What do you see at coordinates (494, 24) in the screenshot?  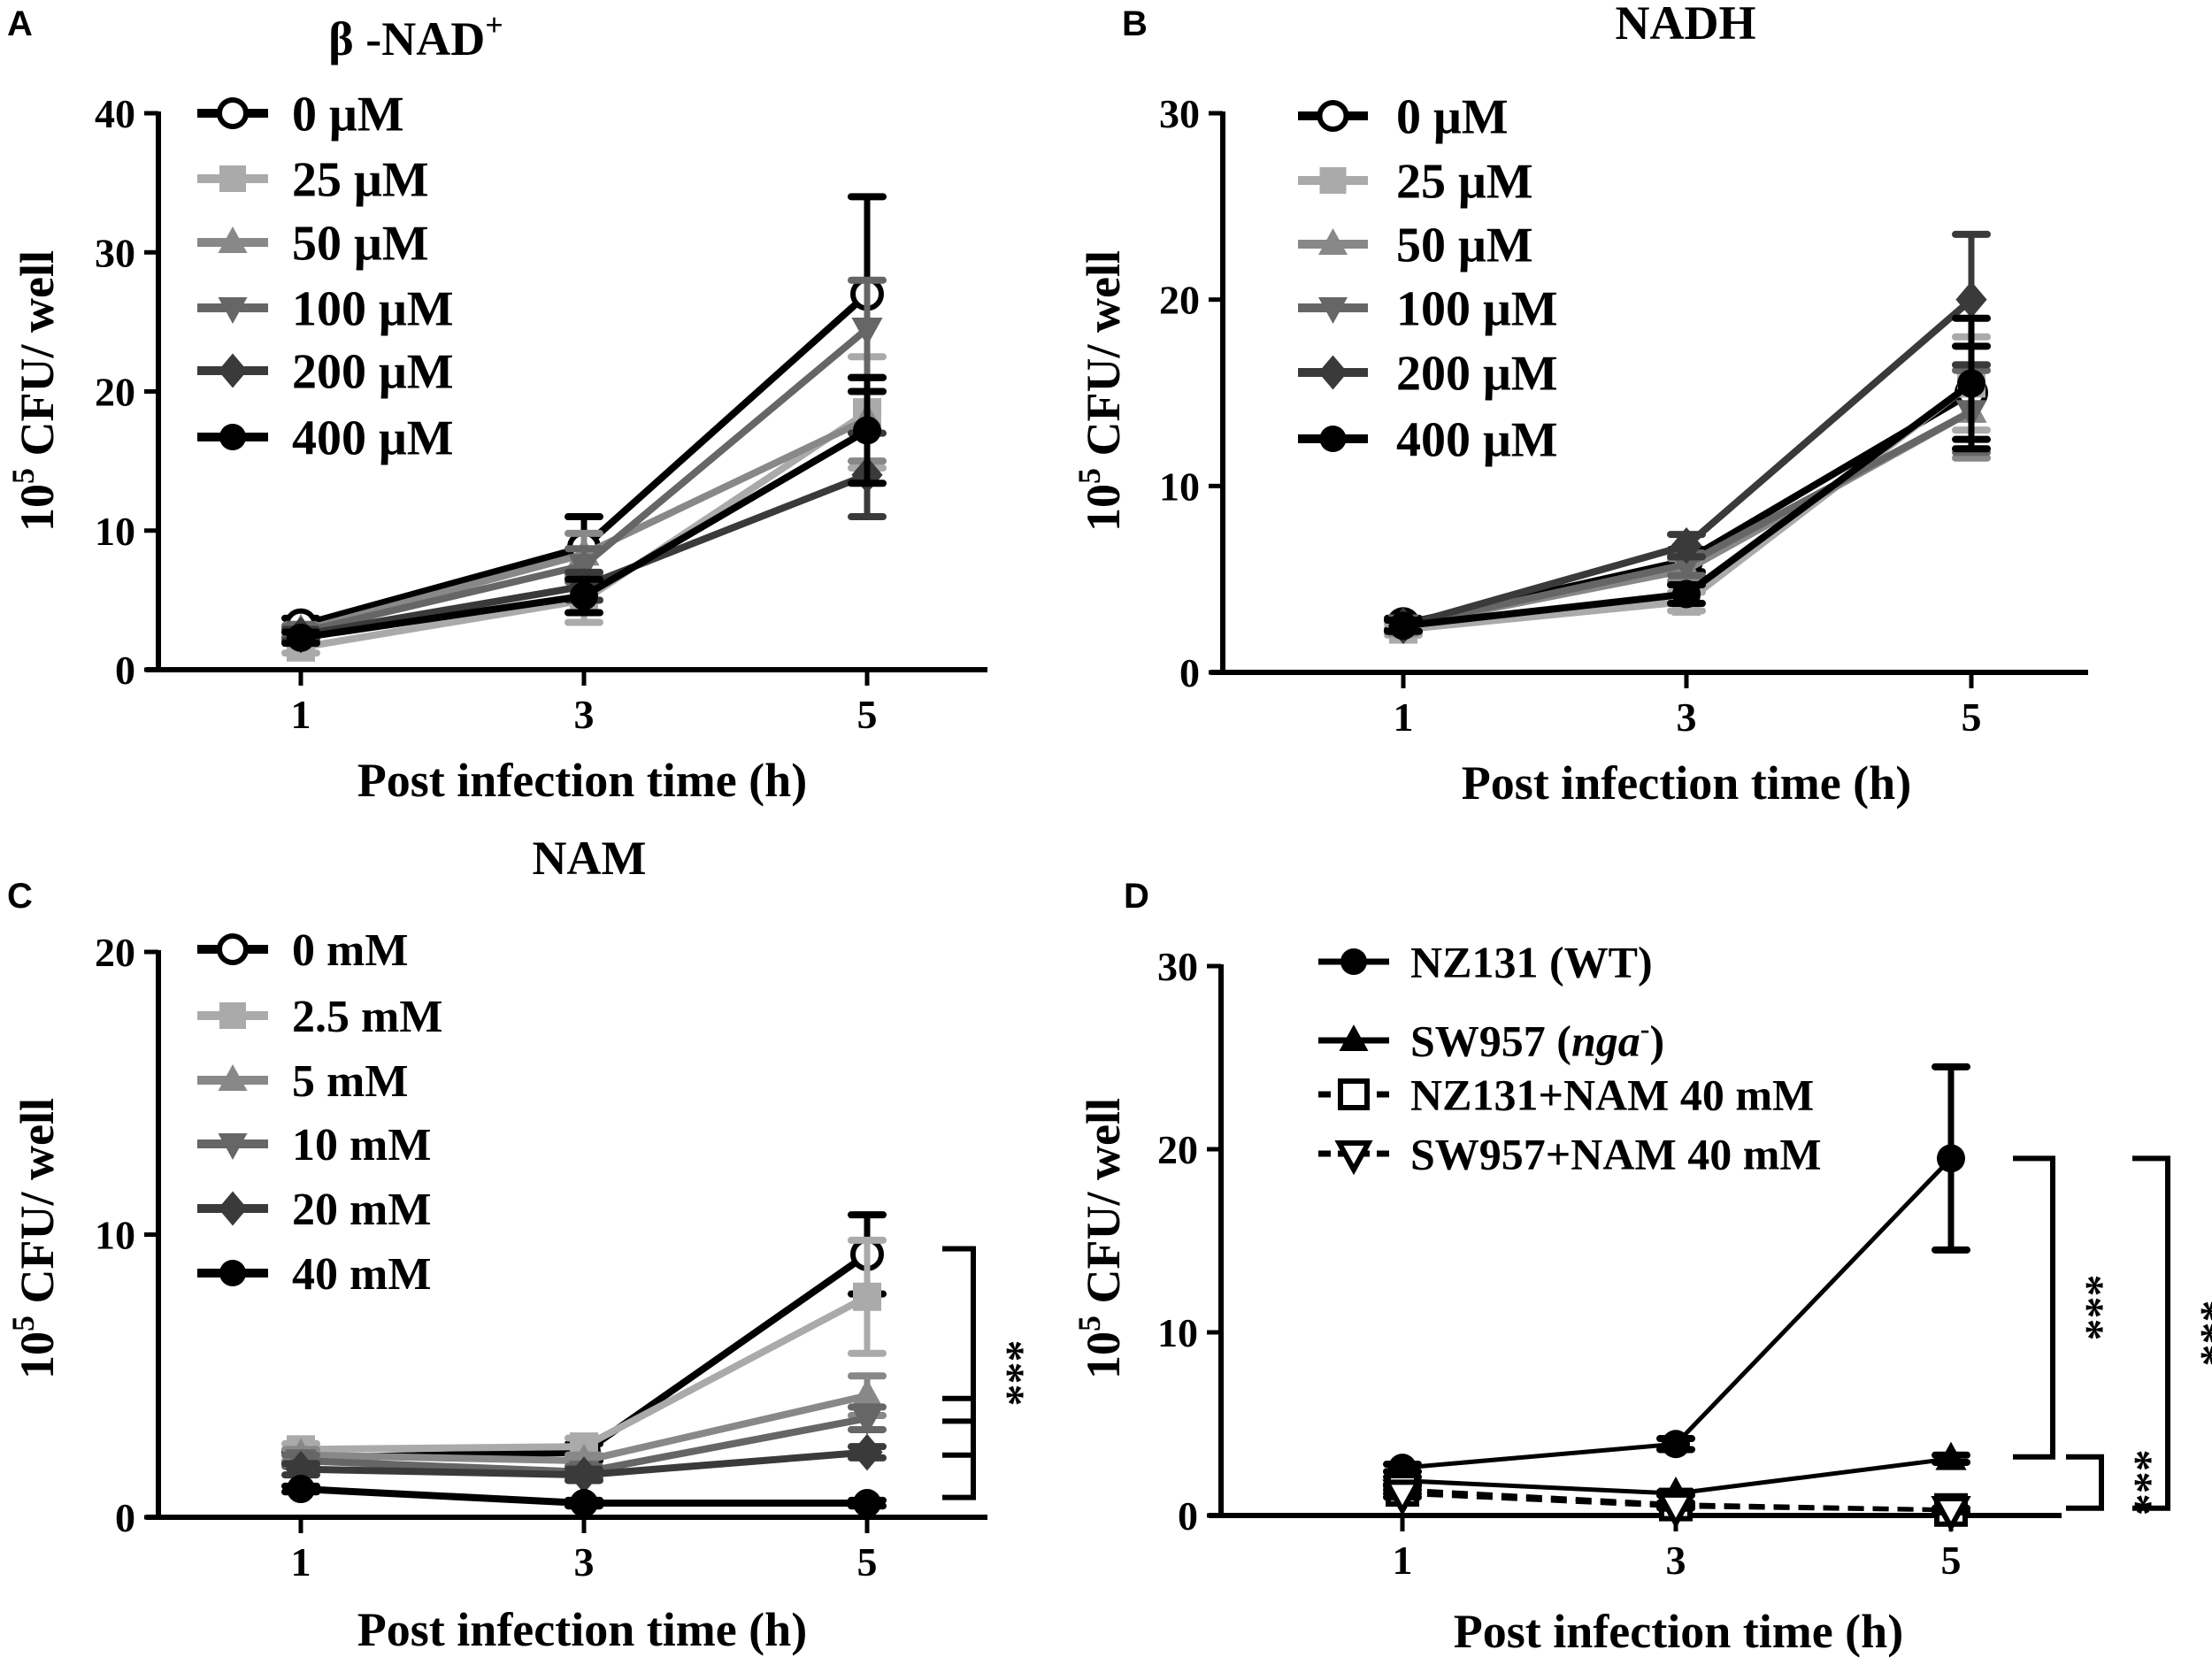 I see `title-superscript: +` at bounding box center [494, 24].